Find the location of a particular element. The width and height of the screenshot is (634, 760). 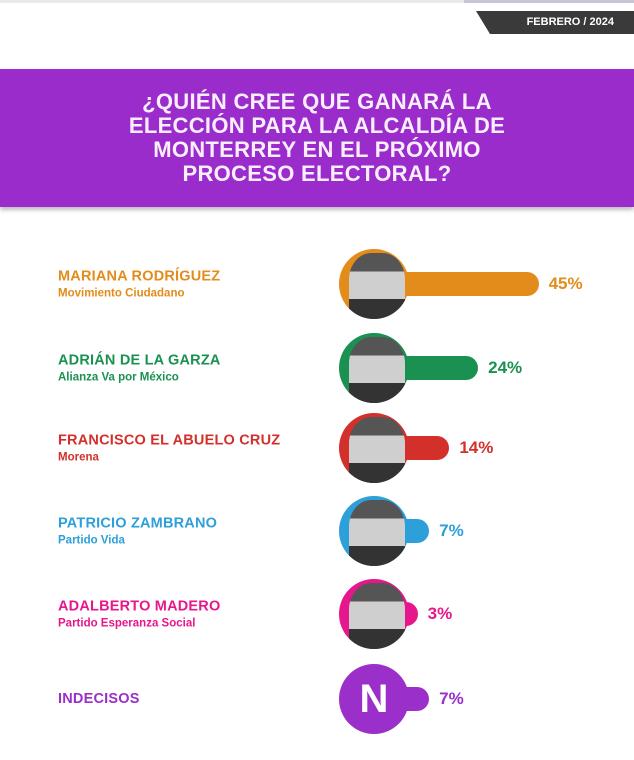

date-tag: FEBRERO / 2024 is located at coordinates (555, 22).